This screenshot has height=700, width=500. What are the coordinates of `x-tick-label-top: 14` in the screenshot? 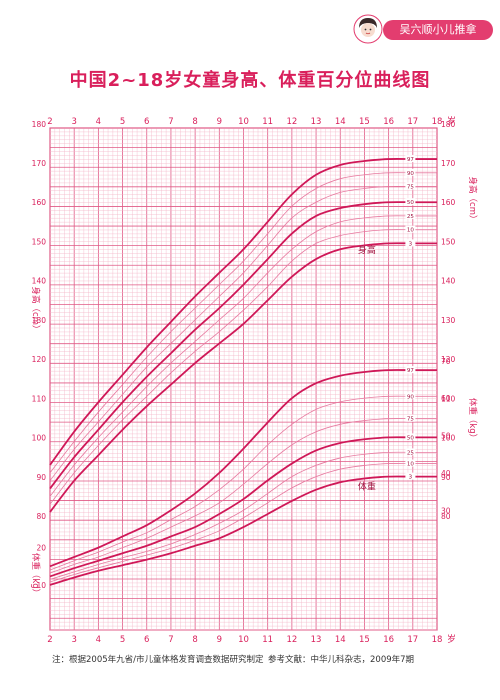 It's located at (340, 122).